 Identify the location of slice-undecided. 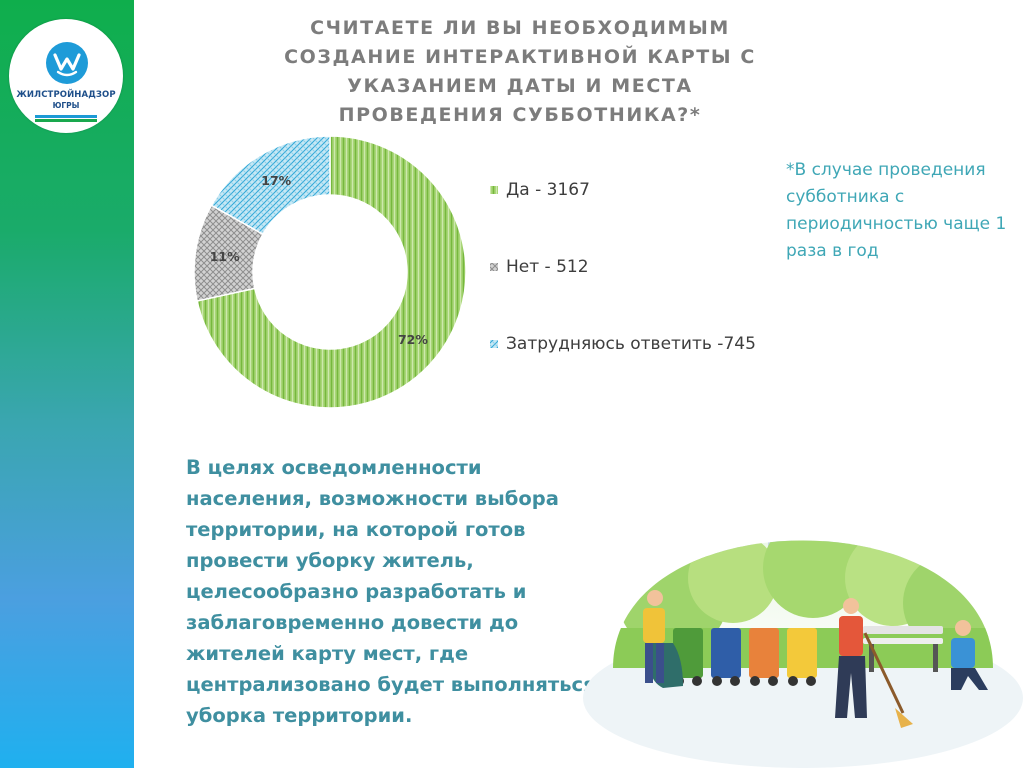
(270, 185).